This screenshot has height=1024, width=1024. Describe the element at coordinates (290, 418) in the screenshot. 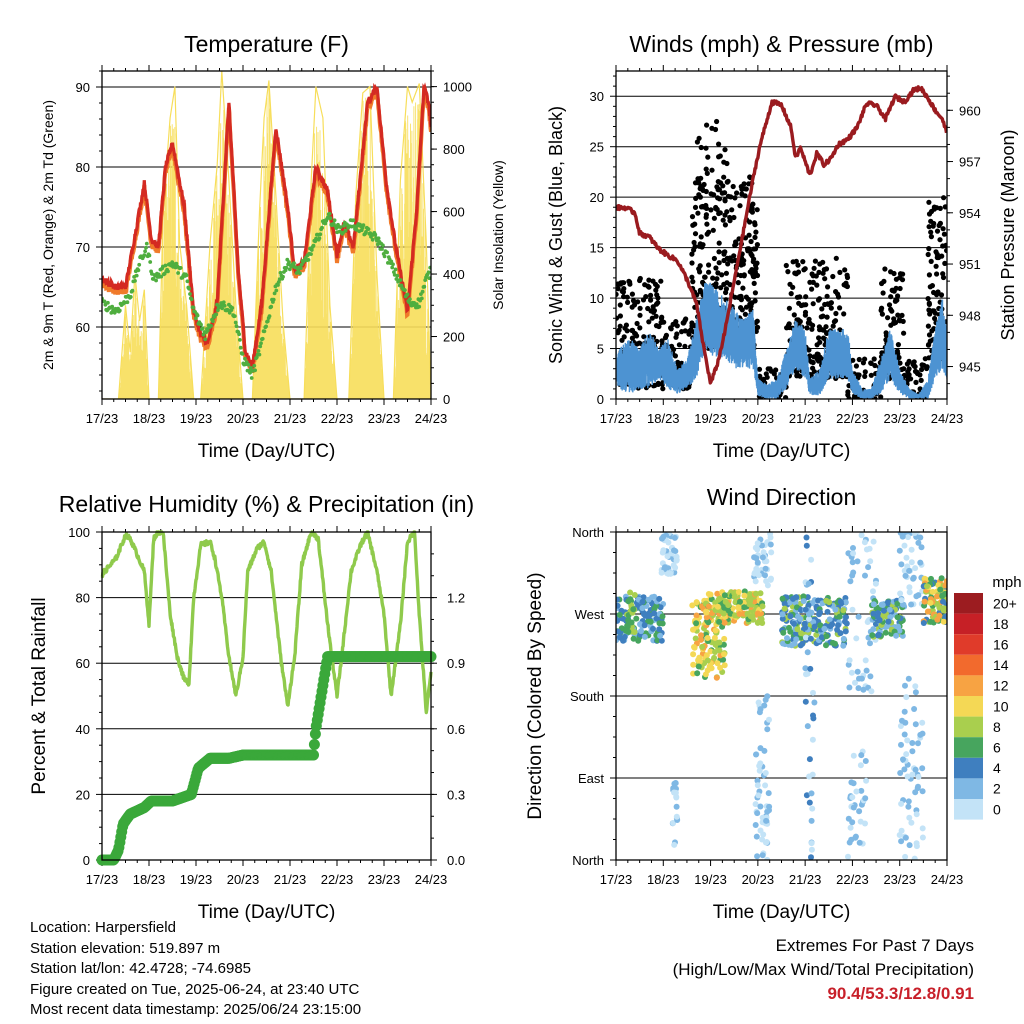

I see `temperature-xtick-label: 21/23` at that location.